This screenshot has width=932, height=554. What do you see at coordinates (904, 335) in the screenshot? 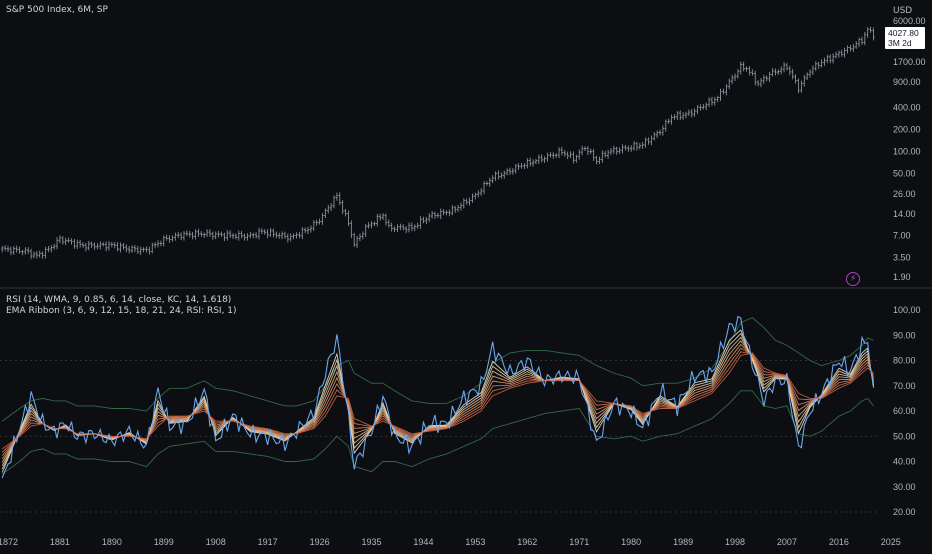
I see `rsi-tick-label: 90.00` at bounding box center [904, 335].